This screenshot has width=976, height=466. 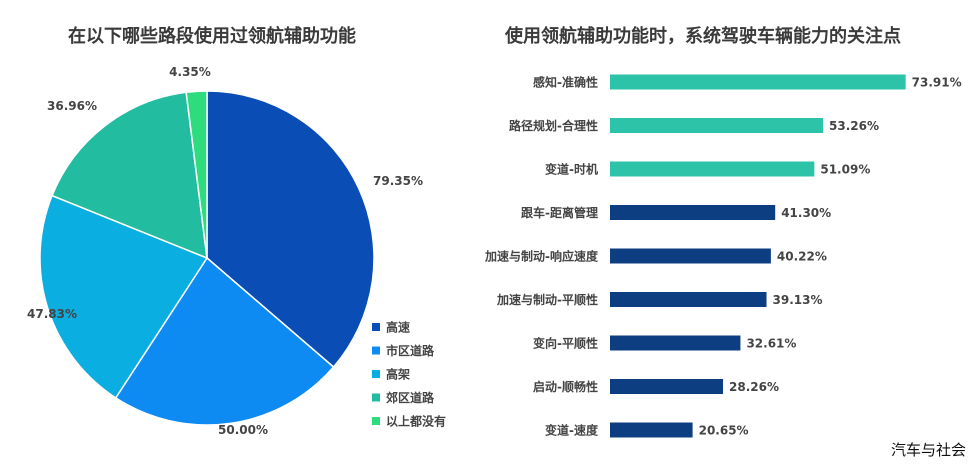 What do you see at coordinates (410, 350) in the screenshot?
I see `legend-entry: 市区道路` at bounding box center [410, 350].